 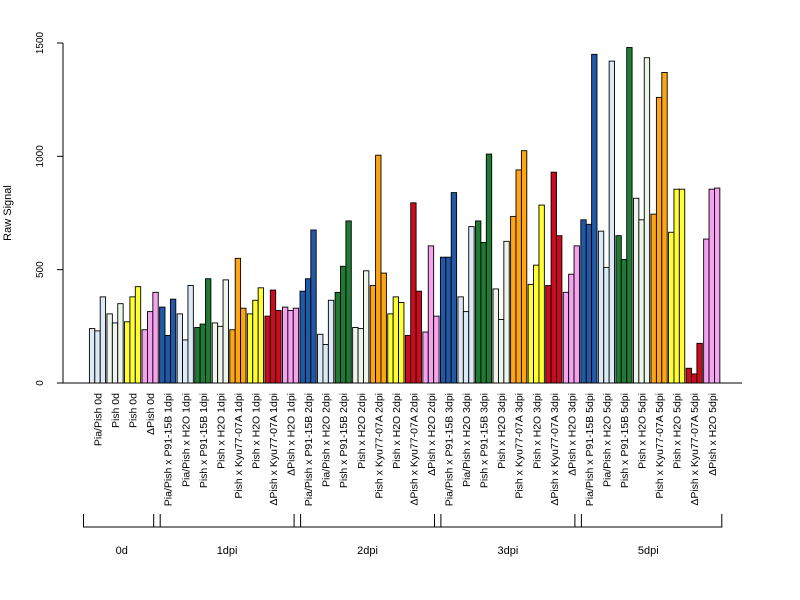 What do you see at coordinates (169, 449) in the screenshot?
I see `x-tick-label: Pia/Pish x P91-15B 1dpi` at bounding box center [169, 449].